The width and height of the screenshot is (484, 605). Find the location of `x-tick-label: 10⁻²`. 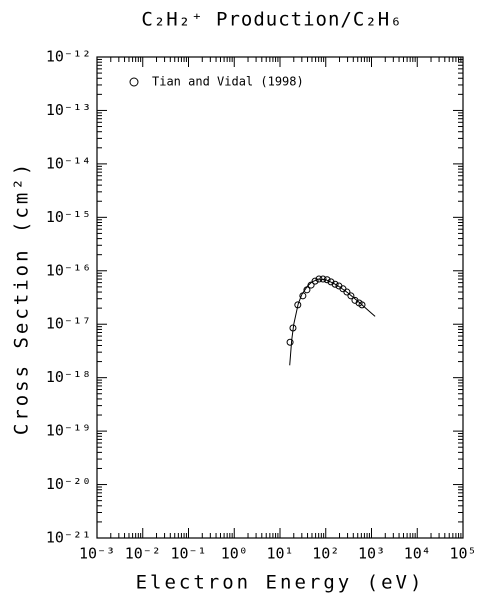

x-tick-label: 10⁻² is located at coordinates (143, 554).